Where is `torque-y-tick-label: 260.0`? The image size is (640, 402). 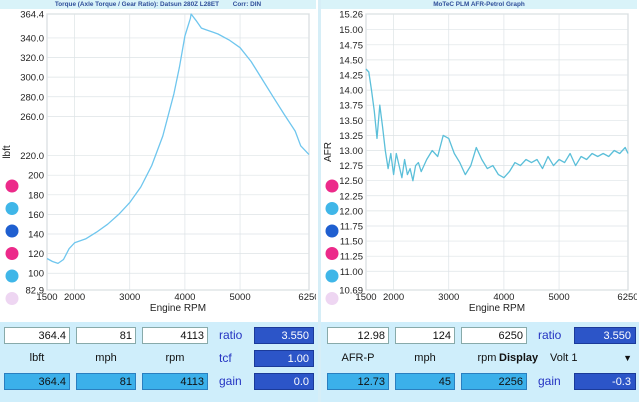 torque-y-tick-label: 260.0 is located at coordinates (32, 117).